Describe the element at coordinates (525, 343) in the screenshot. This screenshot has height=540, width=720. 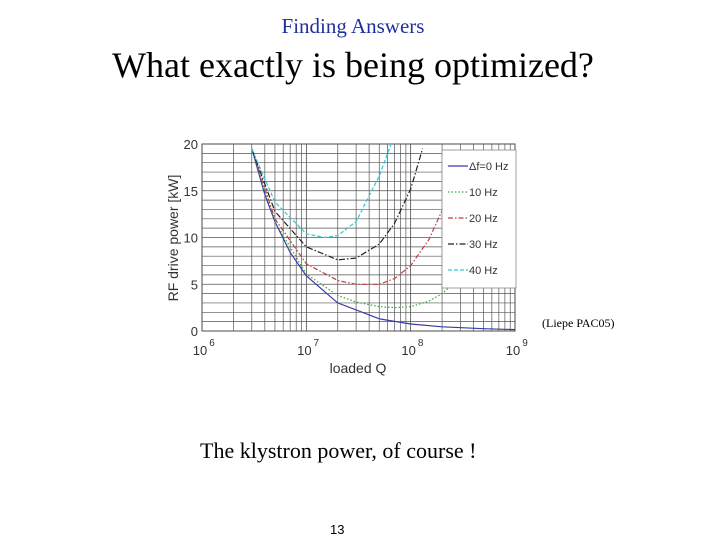
I see `x-tick-exponent: 9` at that location.